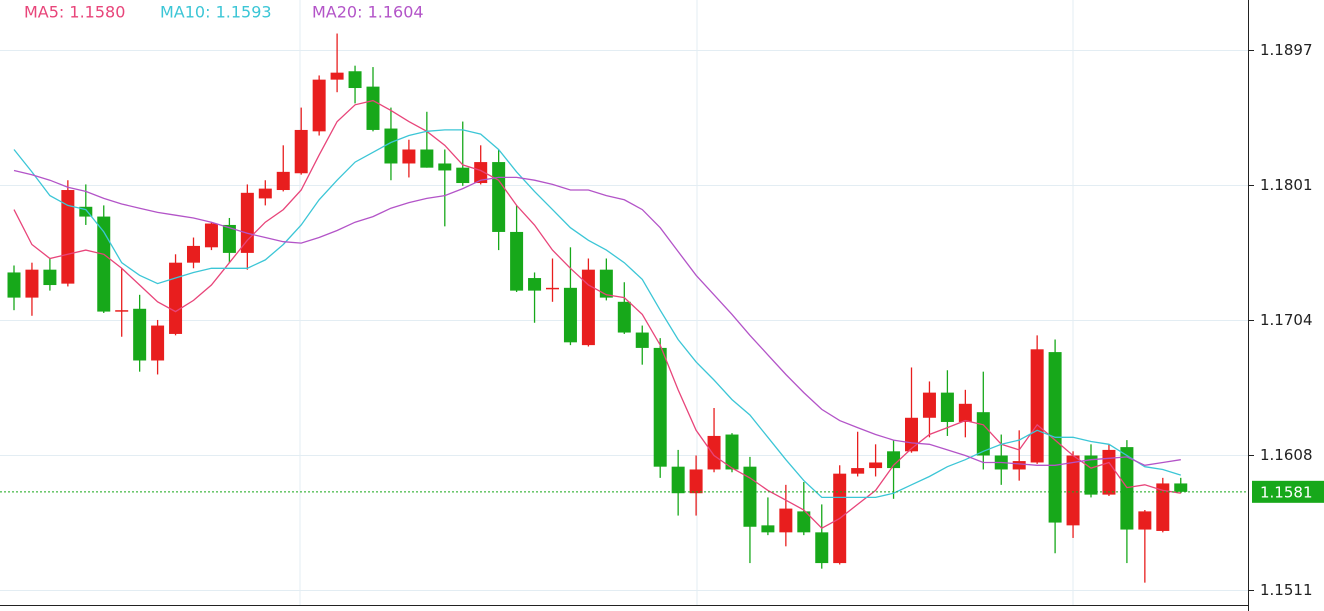  Describe the element at coordinates (1286, 455) in the screenshot. I see `y-tick-label: 1.1608` at that location.